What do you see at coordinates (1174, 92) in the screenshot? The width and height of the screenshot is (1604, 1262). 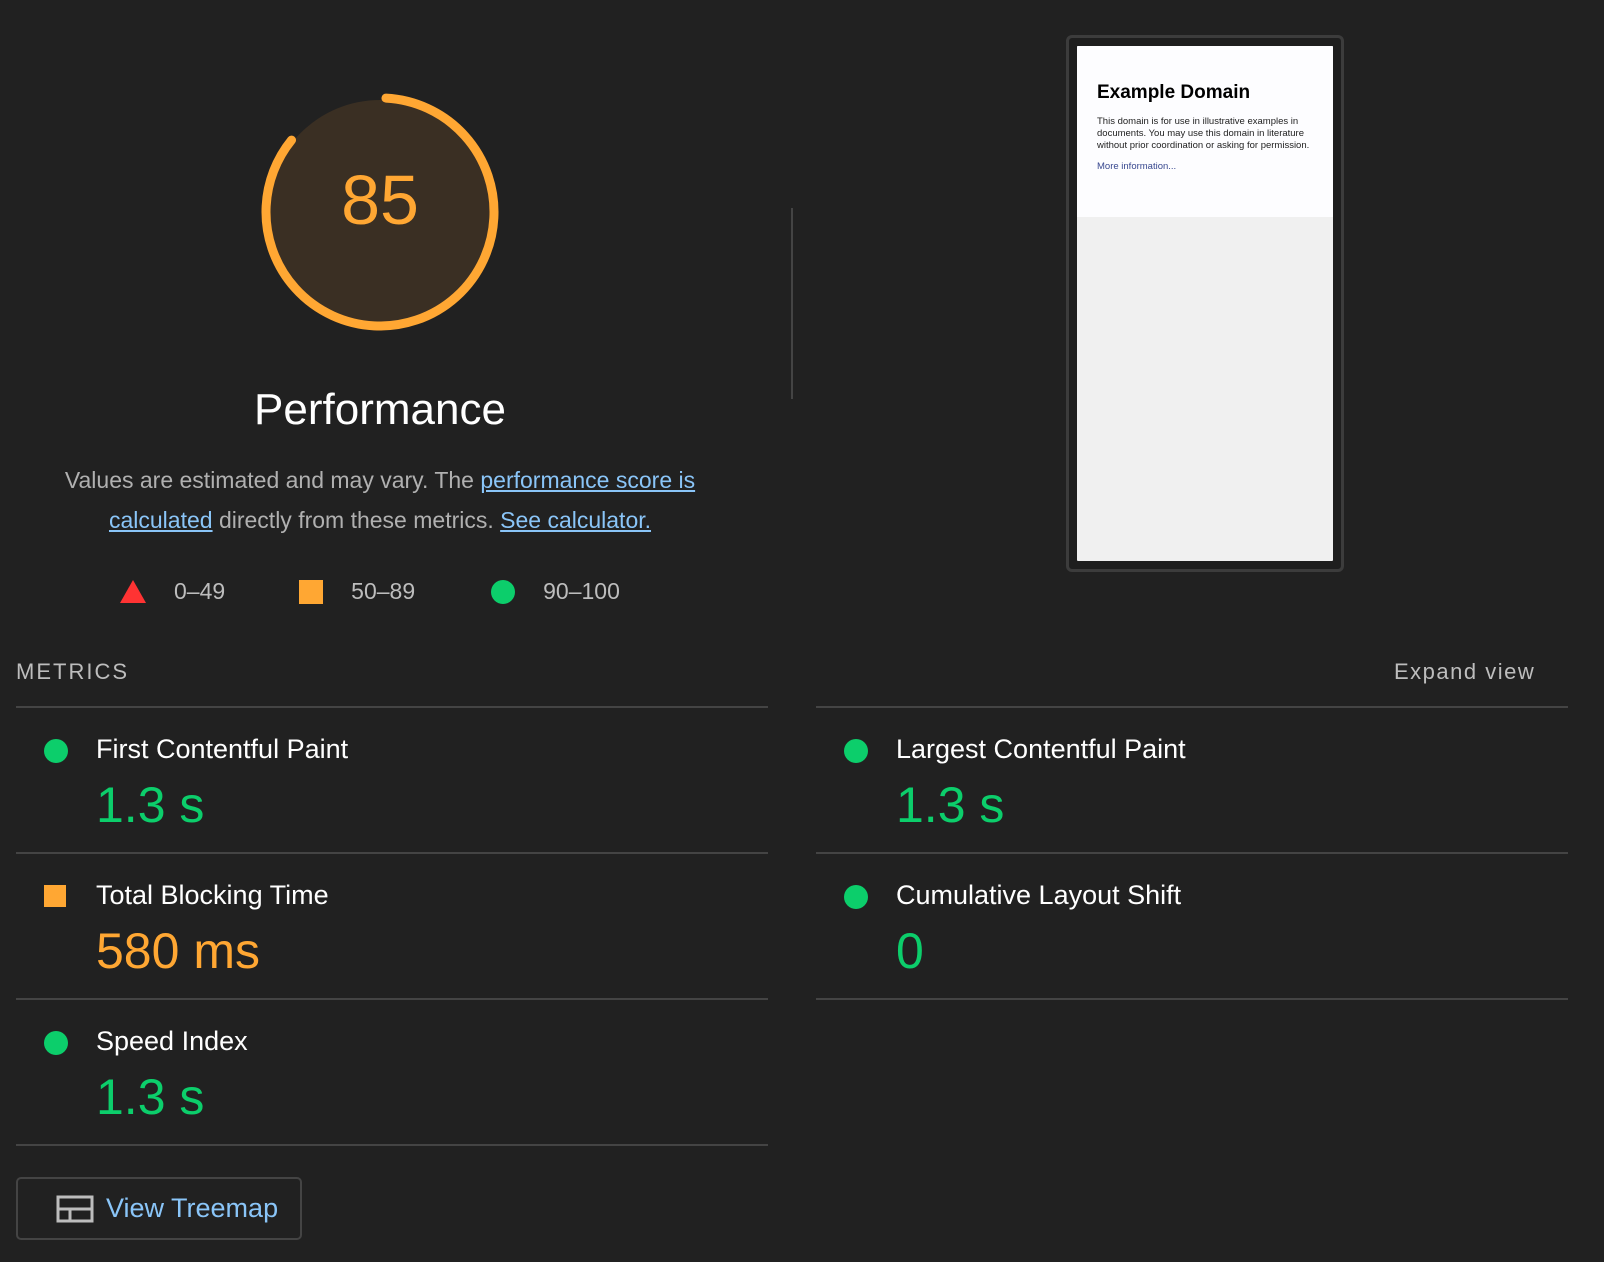 I see `screenshot-title: Example Domain` at bounding box center [1174, 92].